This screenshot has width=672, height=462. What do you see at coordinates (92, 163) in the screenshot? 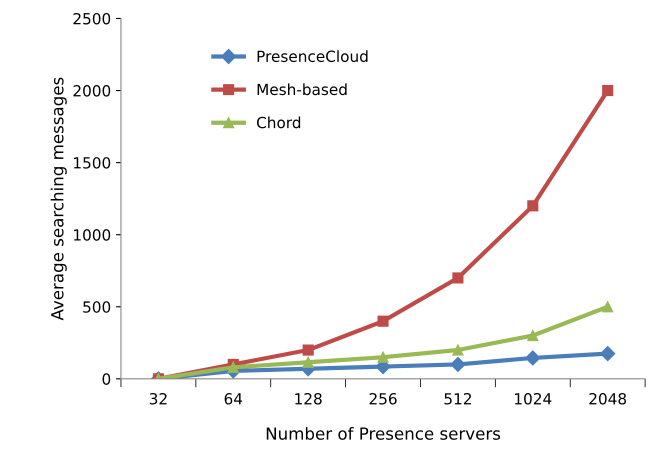
I see `y-tick-label: 1500` at bounding box center [92, 163].